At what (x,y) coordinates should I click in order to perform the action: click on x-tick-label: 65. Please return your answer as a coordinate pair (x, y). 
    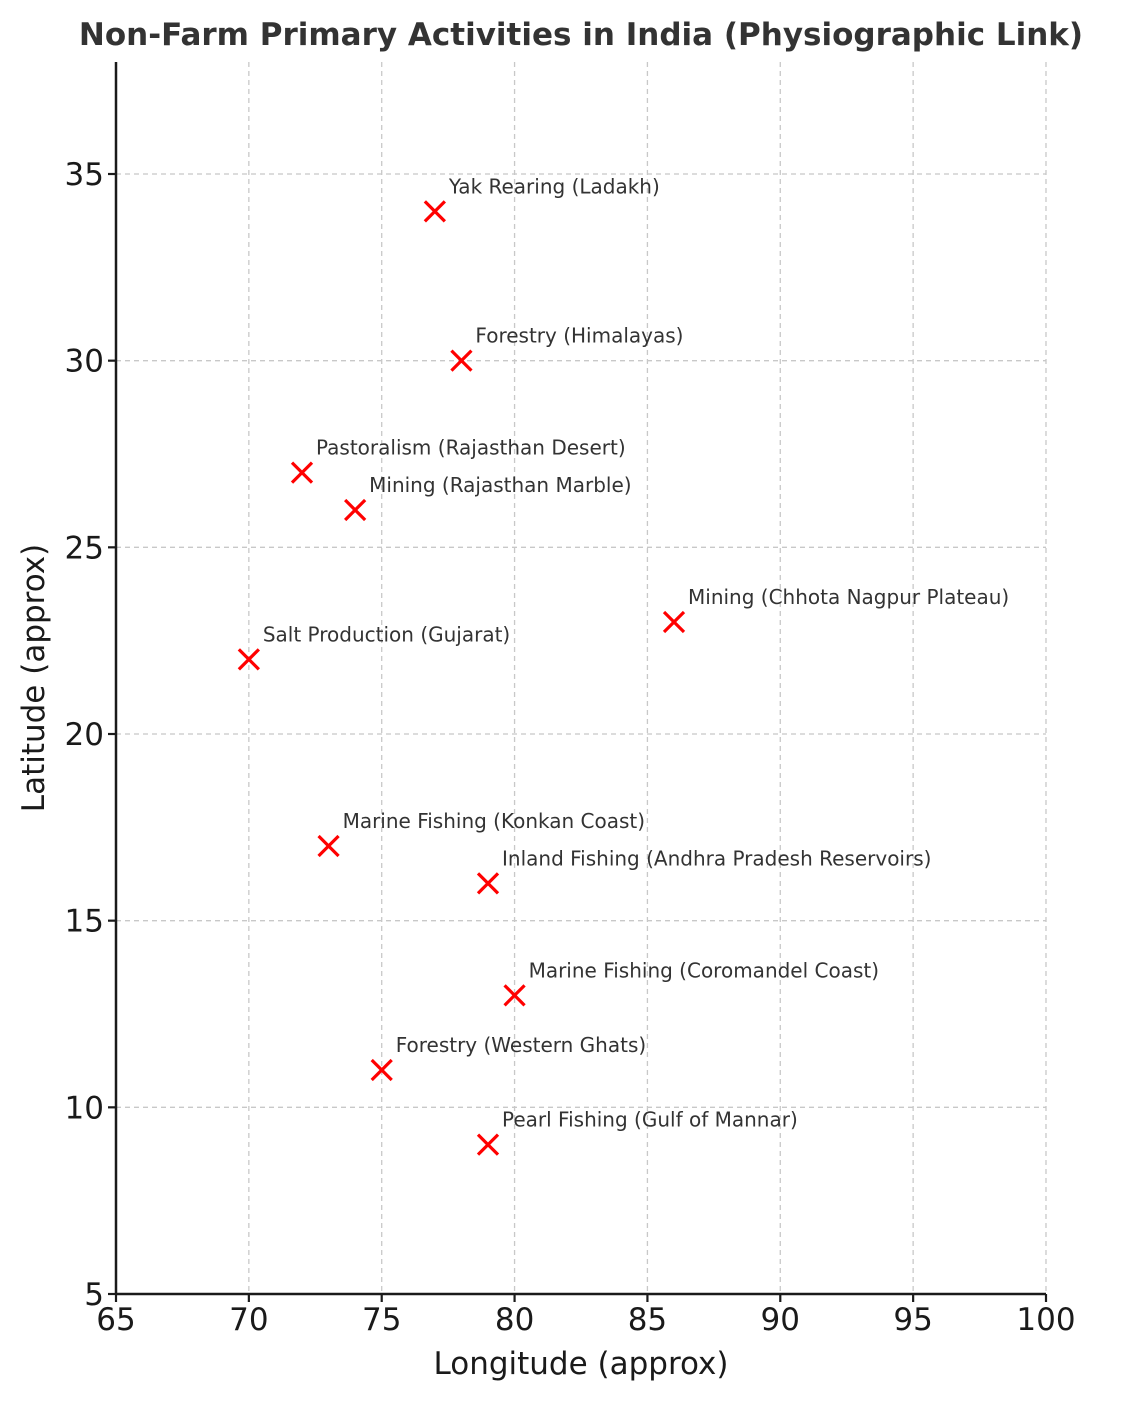
    Looking at the image, I should click on (115, 1320).